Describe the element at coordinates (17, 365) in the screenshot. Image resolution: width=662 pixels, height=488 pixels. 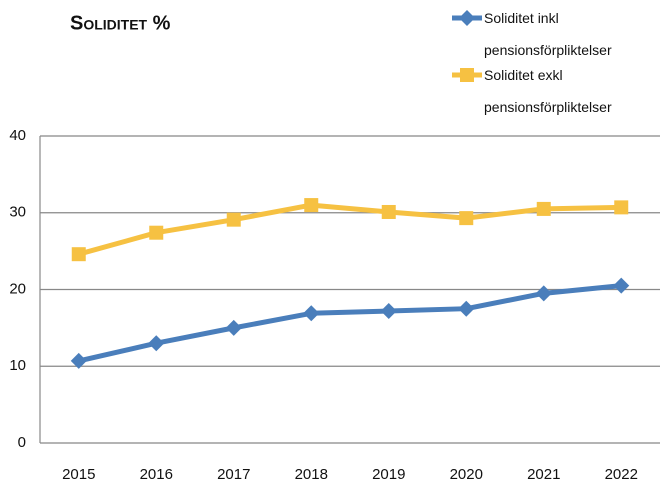
I see `y-tick-label: 10` at that location.